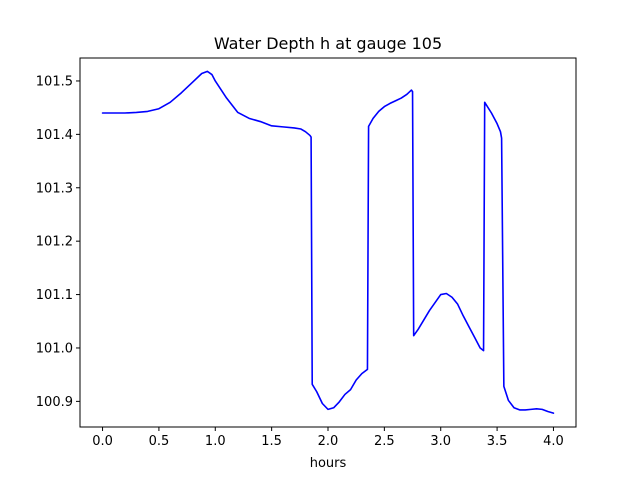 The image size is (640, 480). I want to click on y-tick-label: 101.2, so click(54, 242).